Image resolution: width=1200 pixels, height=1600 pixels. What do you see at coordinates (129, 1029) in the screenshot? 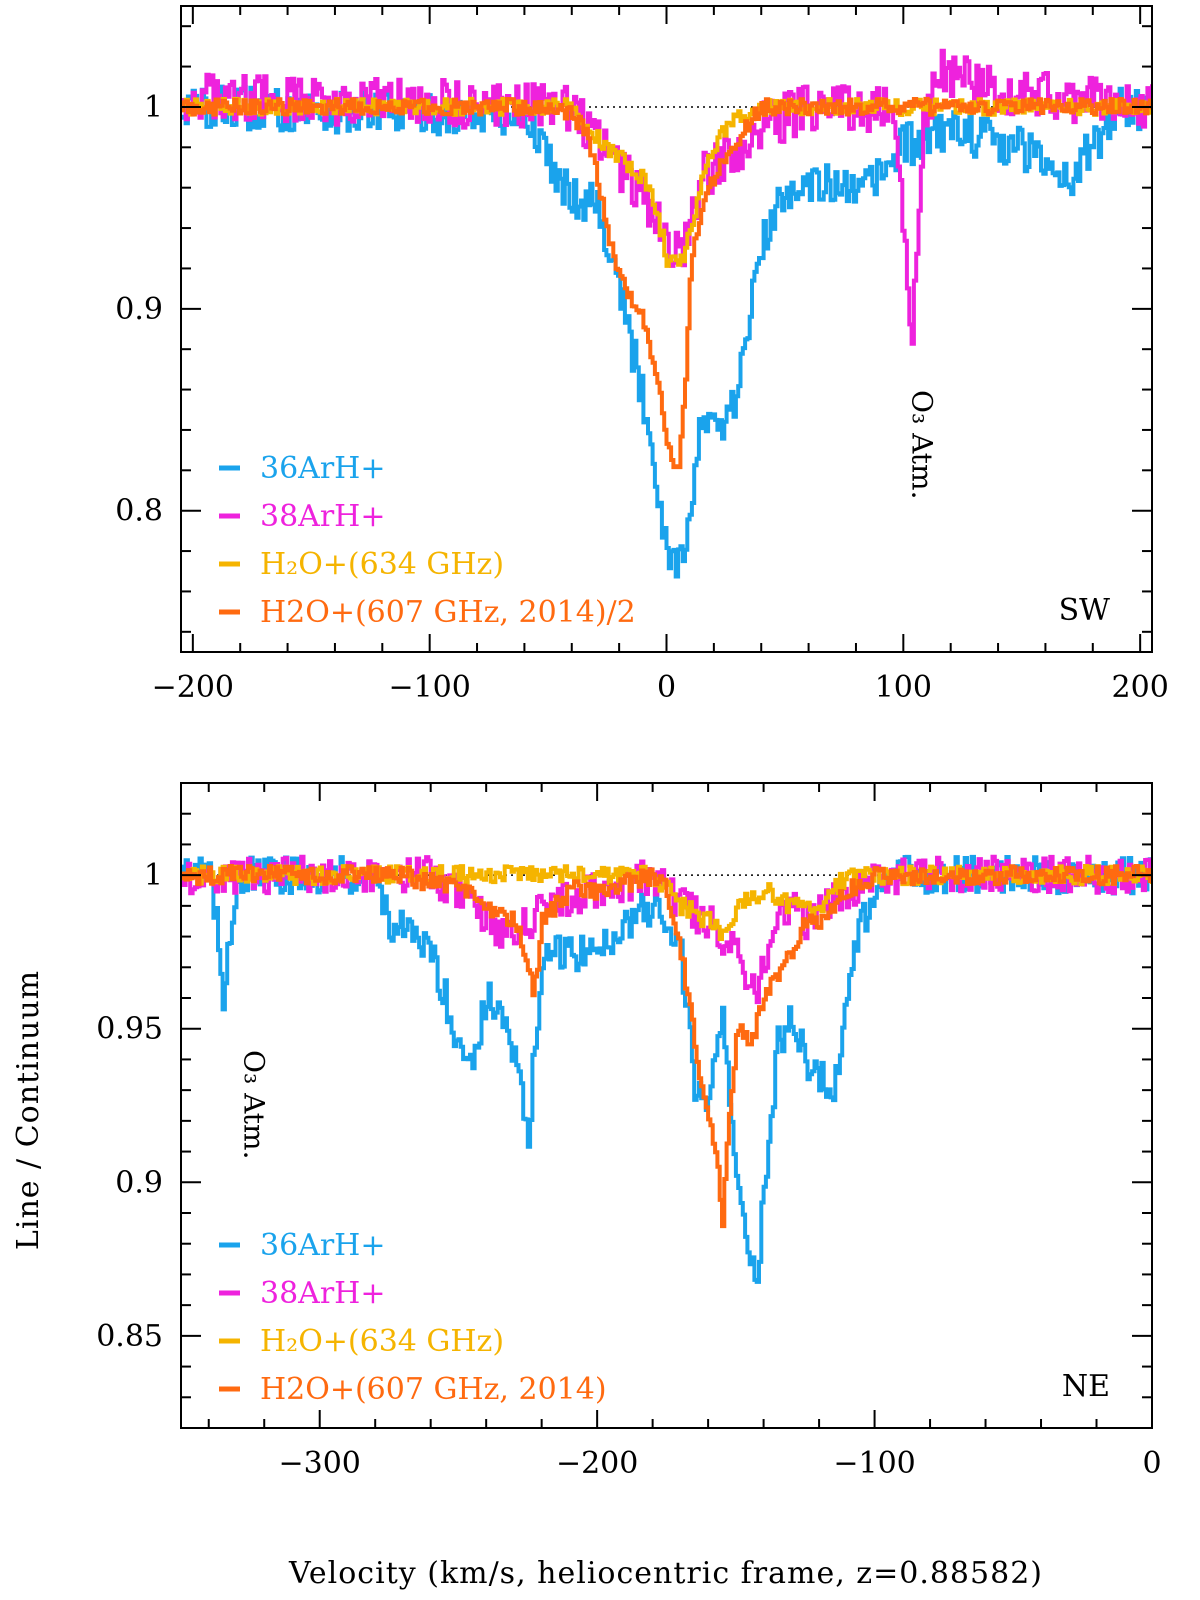
I see `y-tick-label: 0.95` at bounding box center [129, 1029].